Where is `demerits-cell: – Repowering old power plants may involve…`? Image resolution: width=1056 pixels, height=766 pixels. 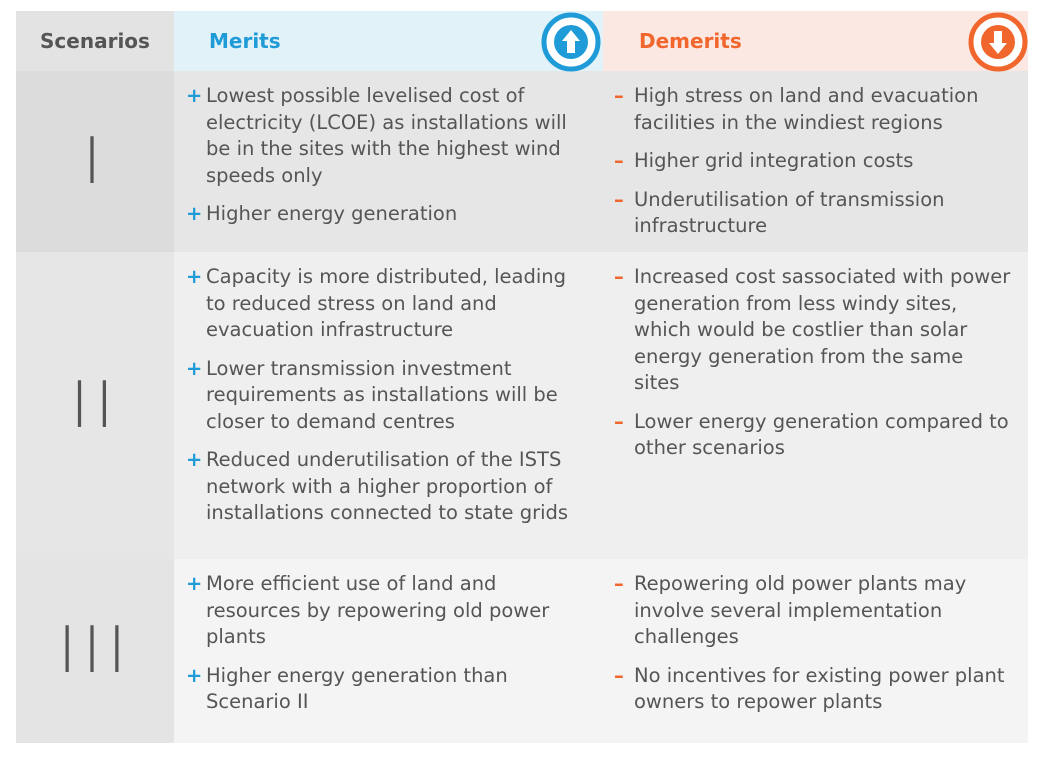 demerits-cell: – Repowering old power plants may involve… is located at coordinates (815, 651).